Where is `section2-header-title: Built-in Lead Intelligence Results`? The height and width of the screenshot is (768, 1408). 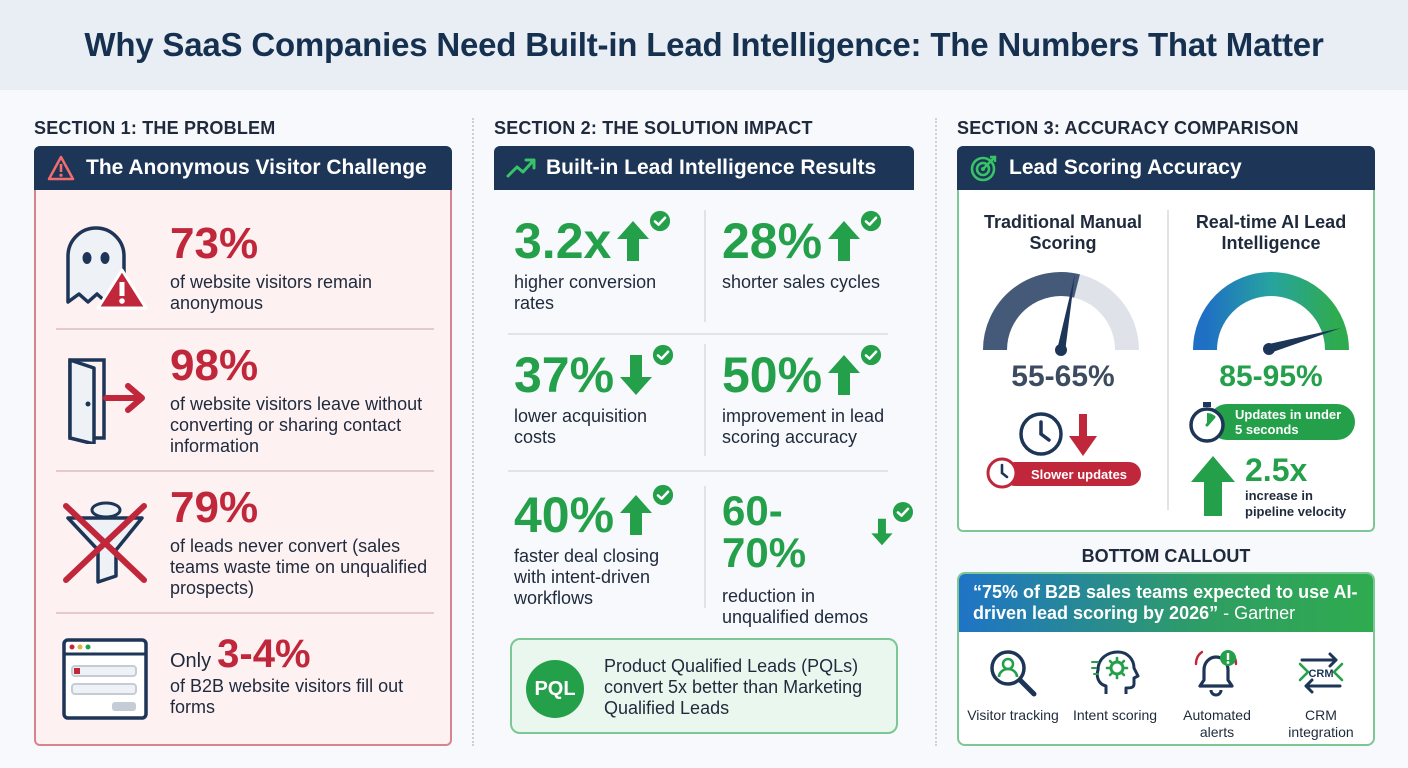 section2-header-title: Built-in Lead Intelligence Results is located at coordinates (711, 167).